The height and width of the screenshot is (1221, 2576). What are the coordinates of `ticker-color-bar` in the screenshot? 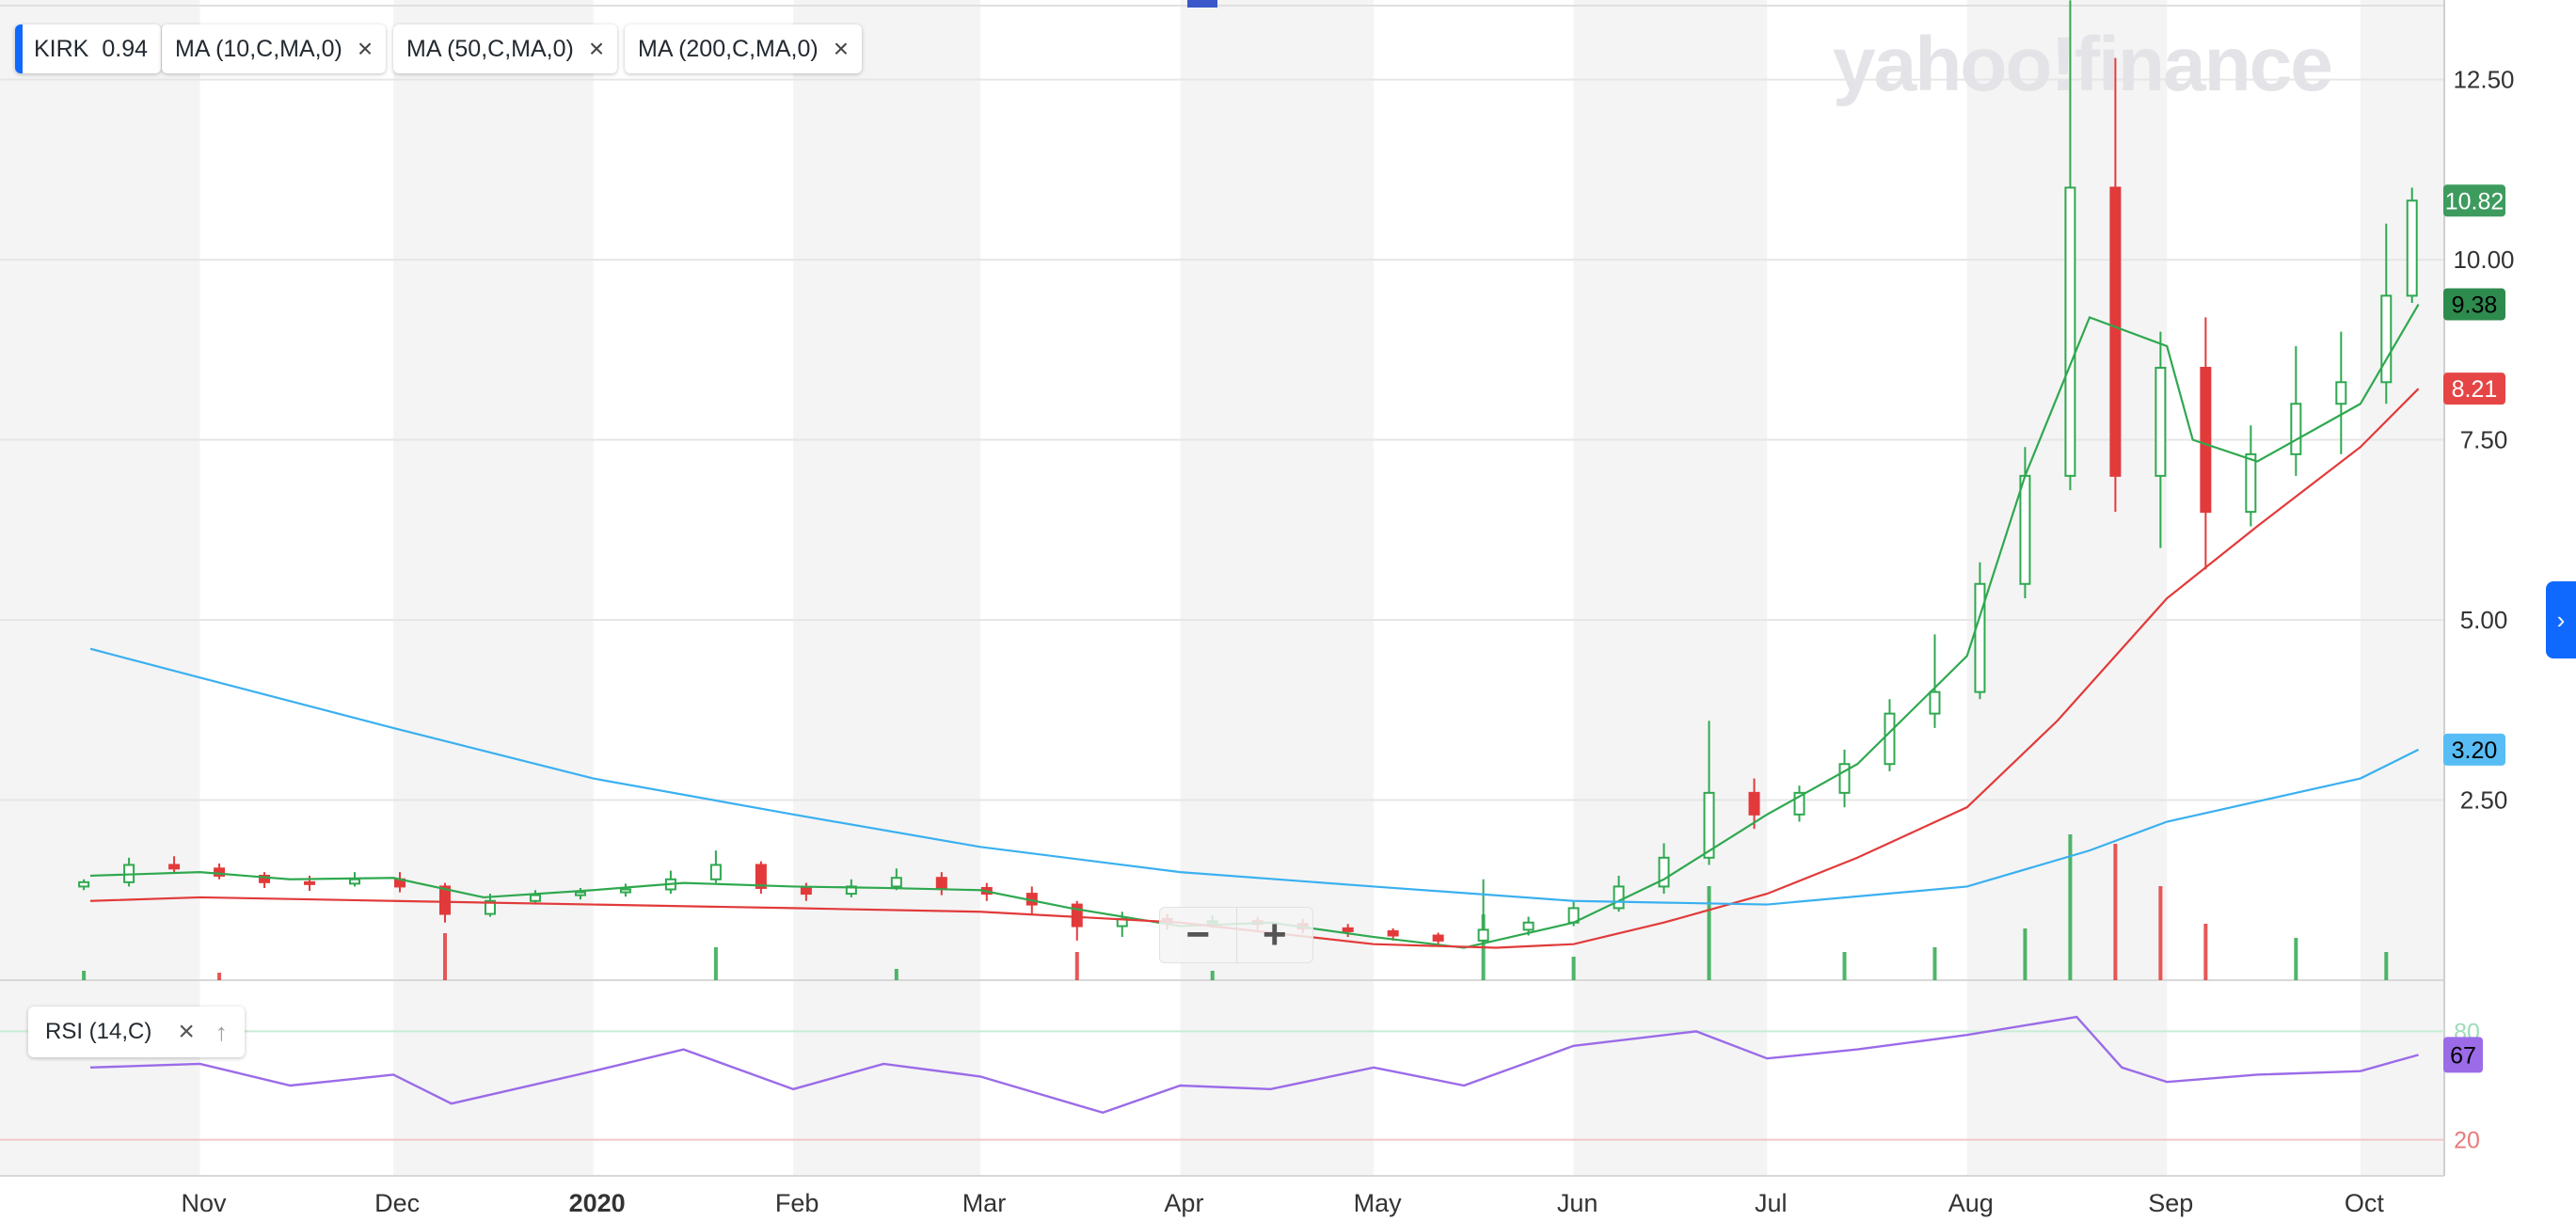 It's located at (19, 48).